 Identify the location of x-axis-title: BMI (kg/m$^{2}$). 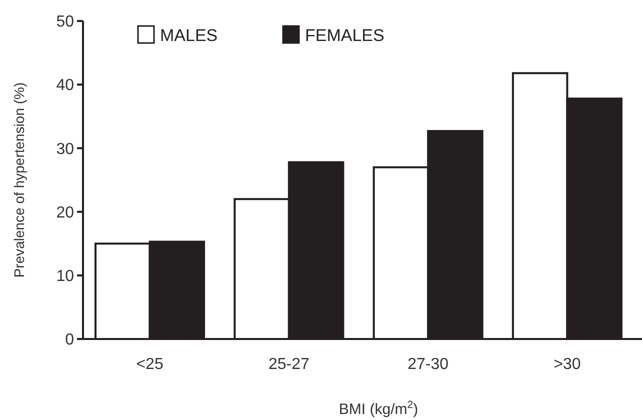
(378, 408).